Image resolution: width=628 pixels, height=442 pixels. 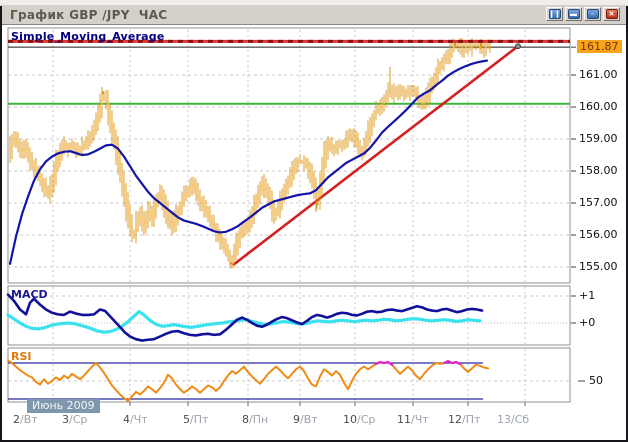 I want to click on current-price-label: 161.87, so click(x=599, y=47).